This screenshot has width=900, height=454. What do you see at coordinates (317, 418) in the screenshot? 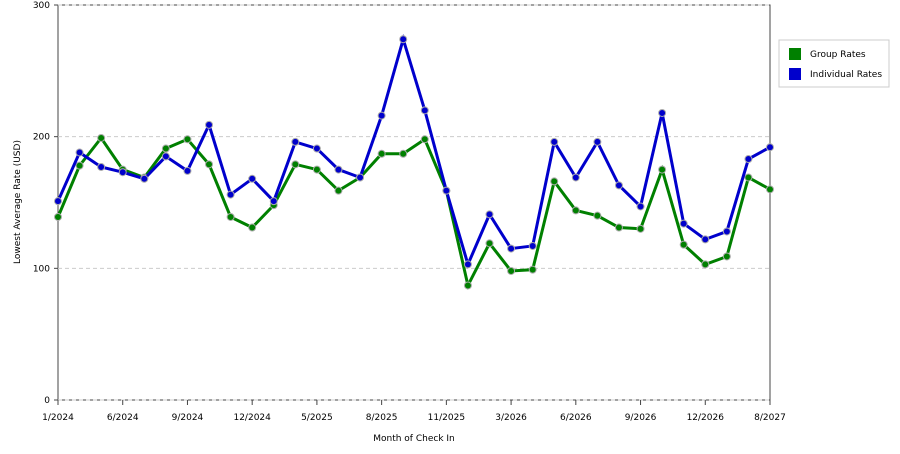
I see `x-tick-label: 5/2025` at bounding box center [317, 418].